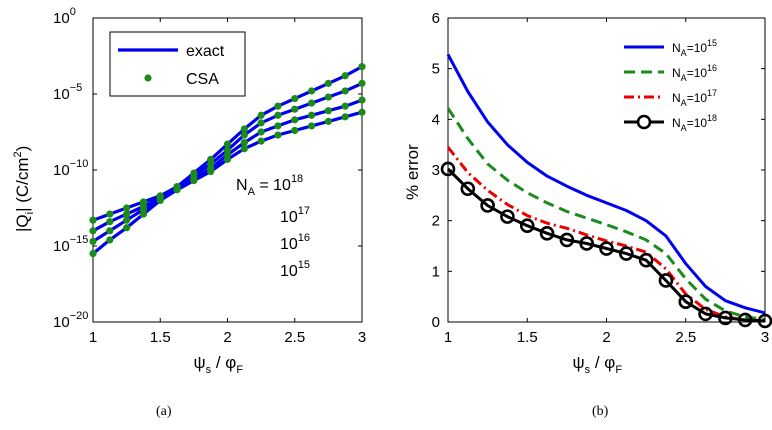  I want to click on panel-a-exact-line-1e15, so click(227, 182).